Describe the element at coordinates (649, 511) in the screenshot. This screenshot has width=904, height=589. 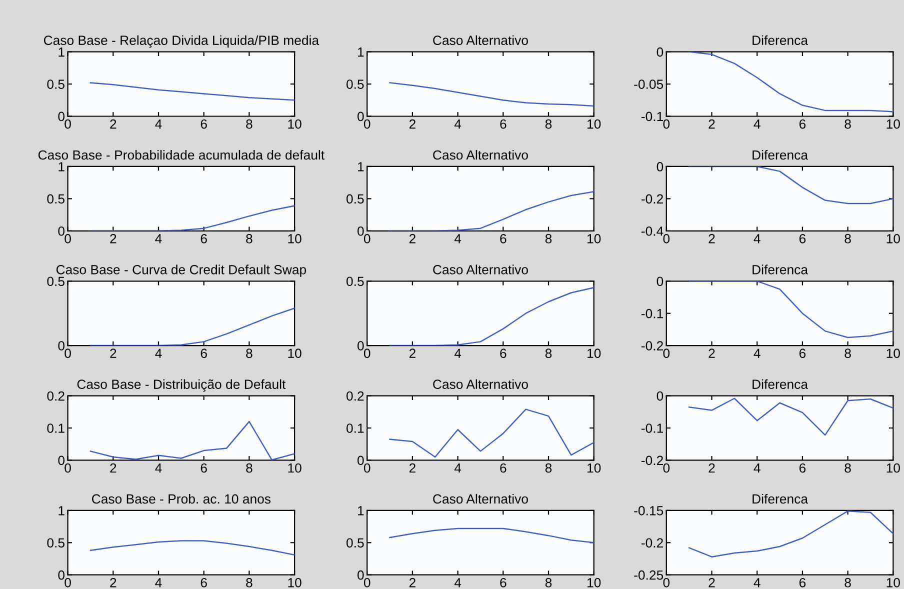
I see `y-tick-label: -0.15` at that location.